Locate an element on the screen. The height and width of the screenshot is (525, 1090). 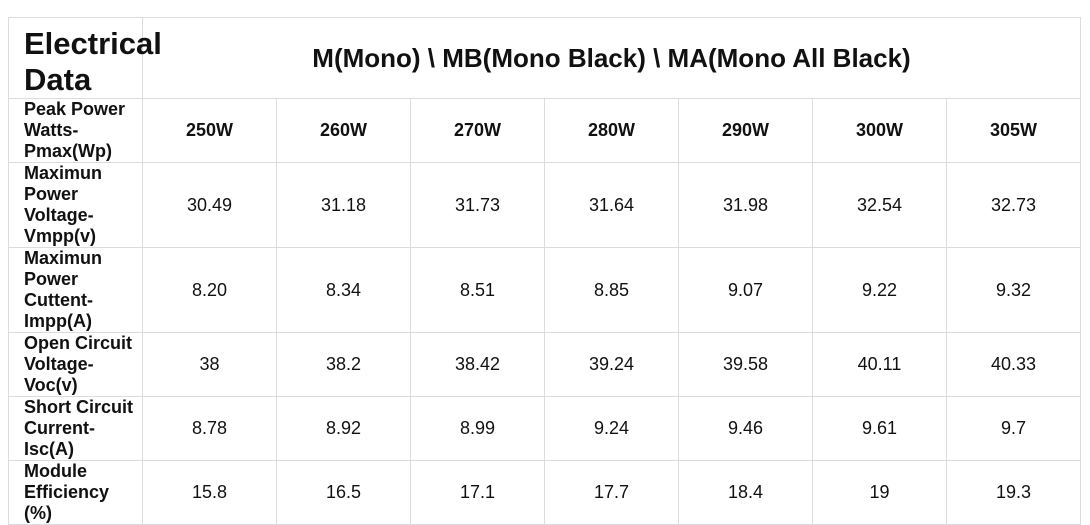
cell-value: 39.24 is located at coordinates (611, 364).